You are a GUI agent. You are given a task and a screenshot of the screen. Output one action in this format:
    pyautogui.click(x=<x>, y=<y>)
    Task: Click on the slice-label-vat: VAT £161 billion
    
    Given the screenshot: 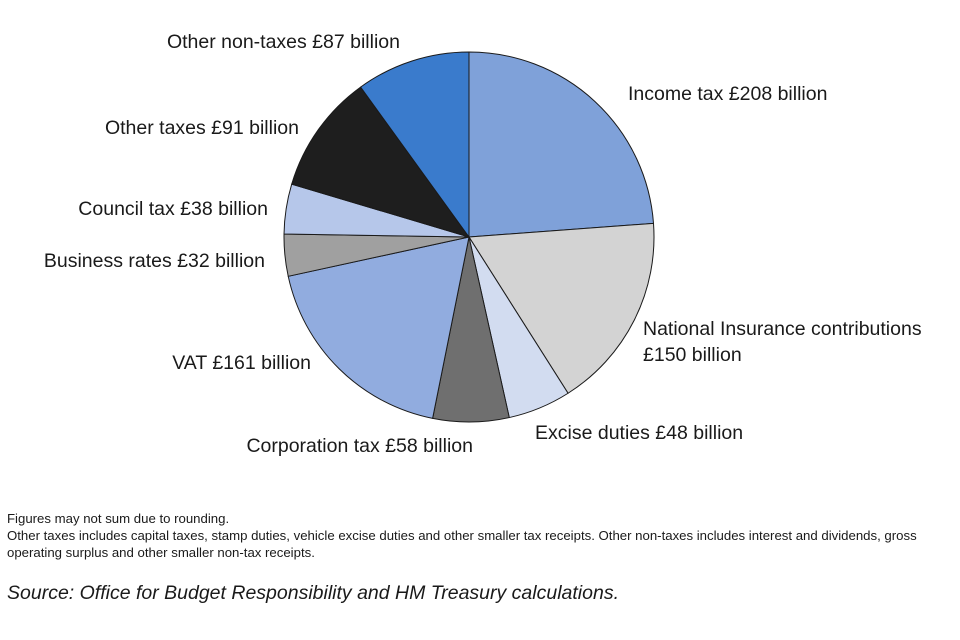 What is the action you would take?
    pyautogui.click(x=241, y=363)
    